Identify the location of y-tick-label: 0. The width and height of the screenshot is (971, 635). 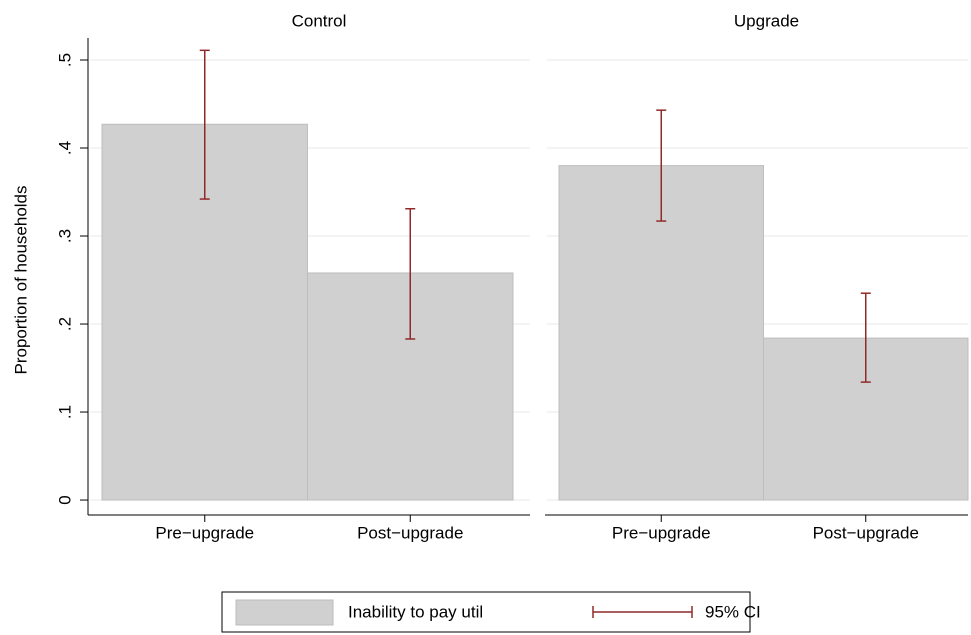
(64, 499).